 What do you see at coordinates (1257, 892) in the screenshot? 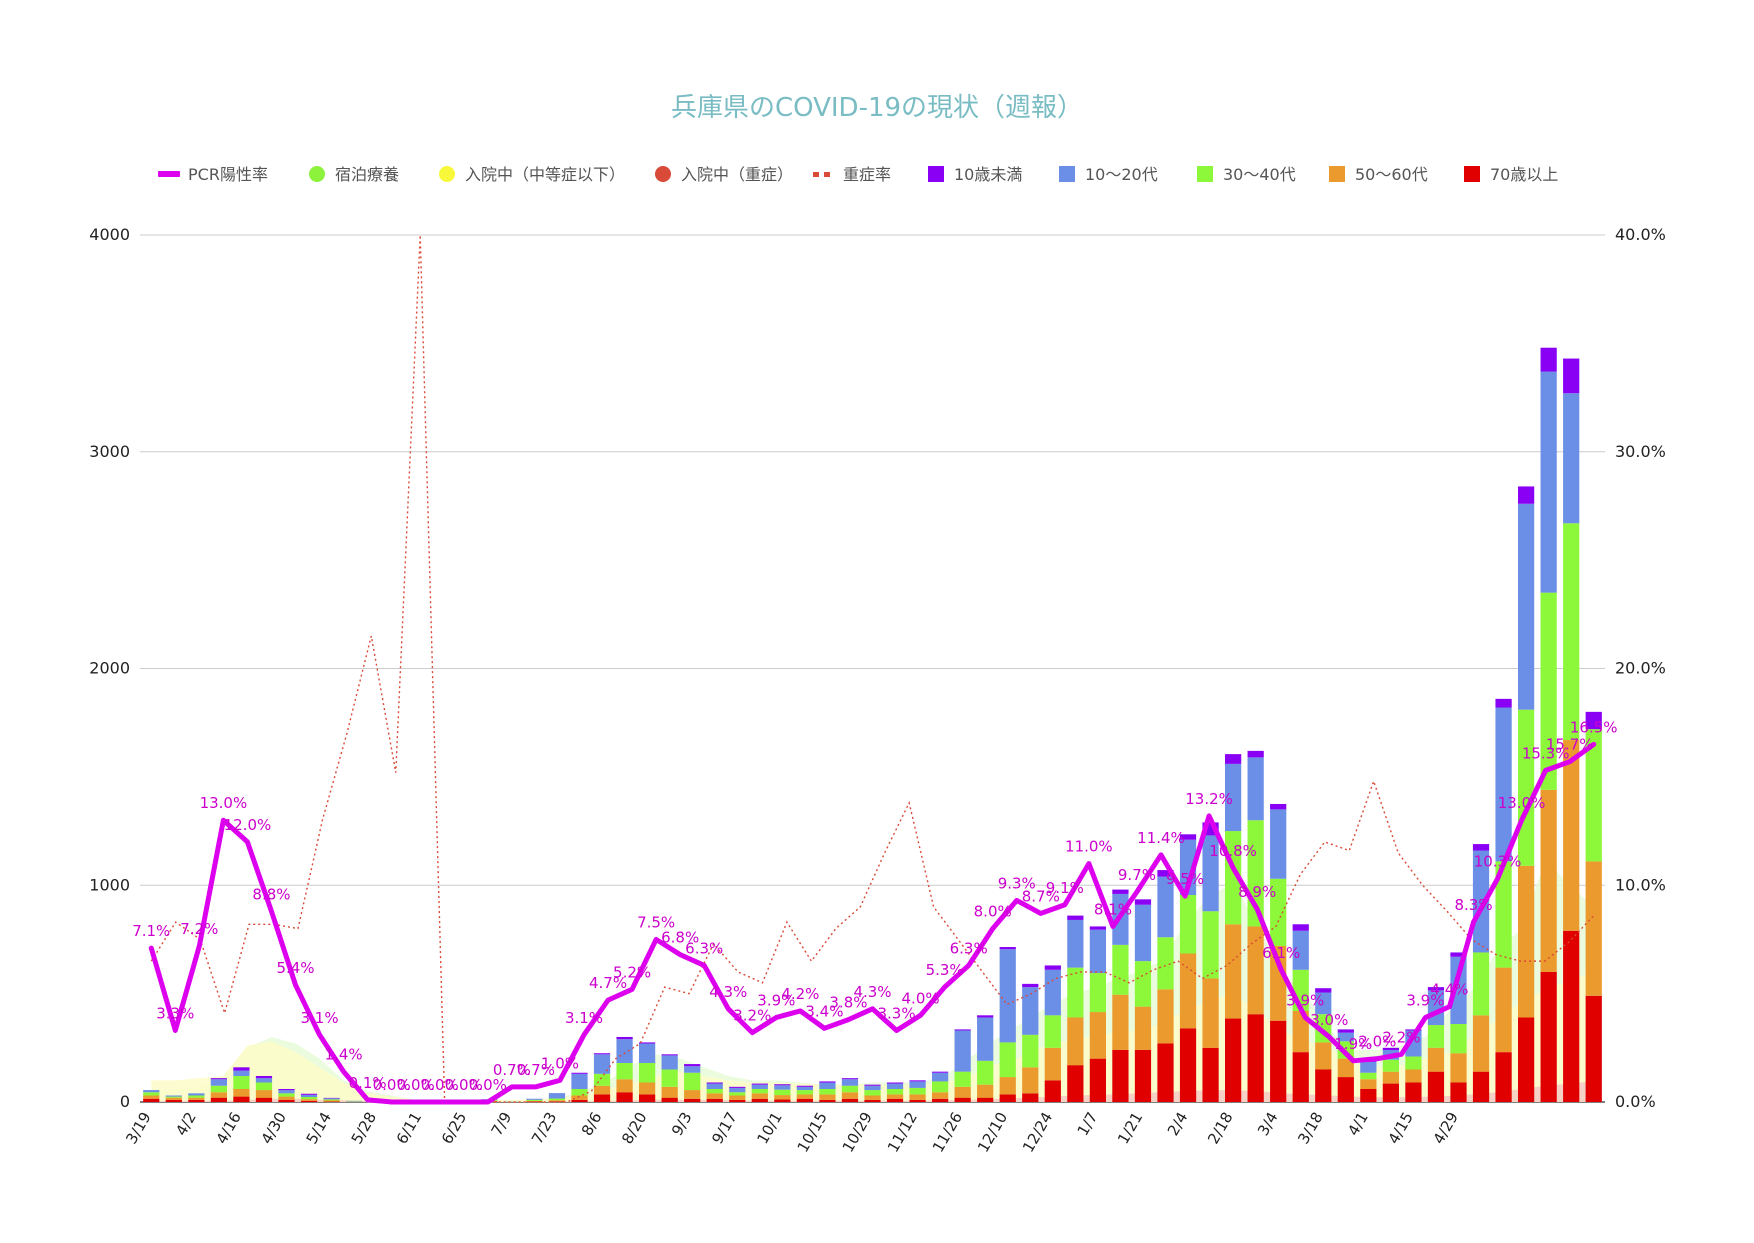
I see `pcr-rate-label: 8.9%` at bounding box center [1257, 892].